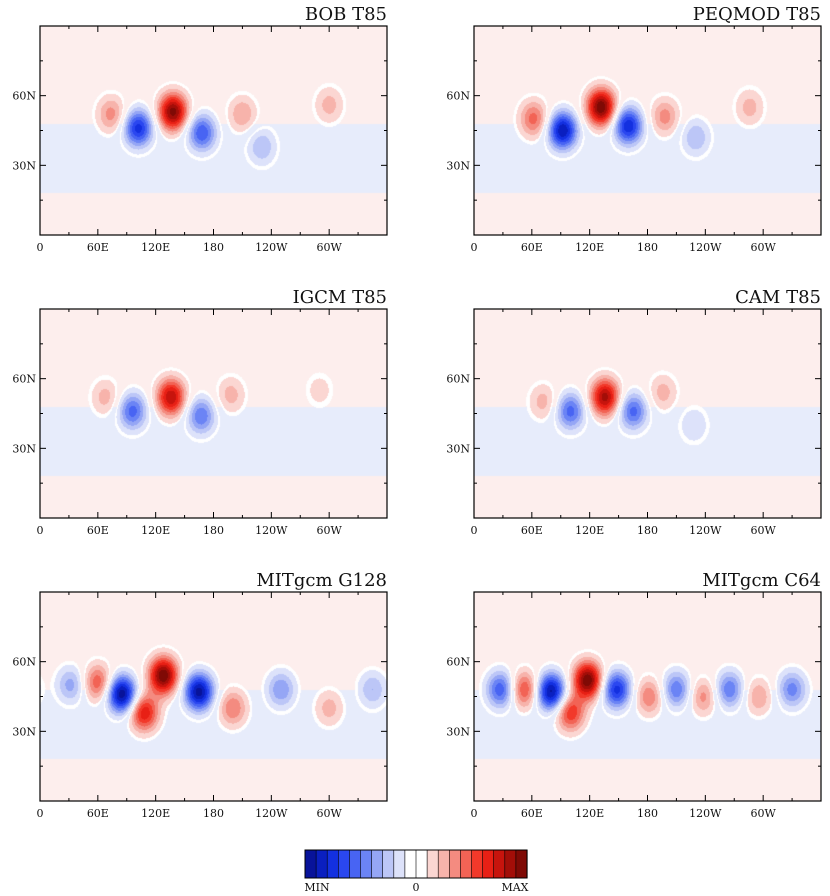 The image size is (830, 896). I want to click on panel-title: MITgcm C64, so click(761, 580).